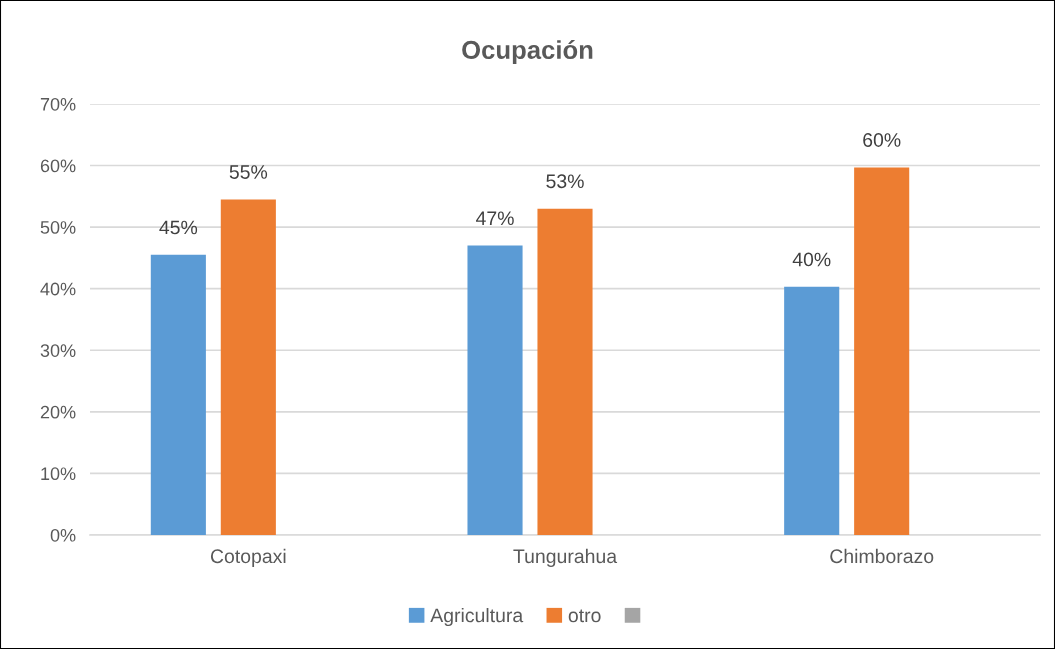  Describe the element at coordinates (495, 218) in the screenshot. I see `data-label: 47%` at that location.